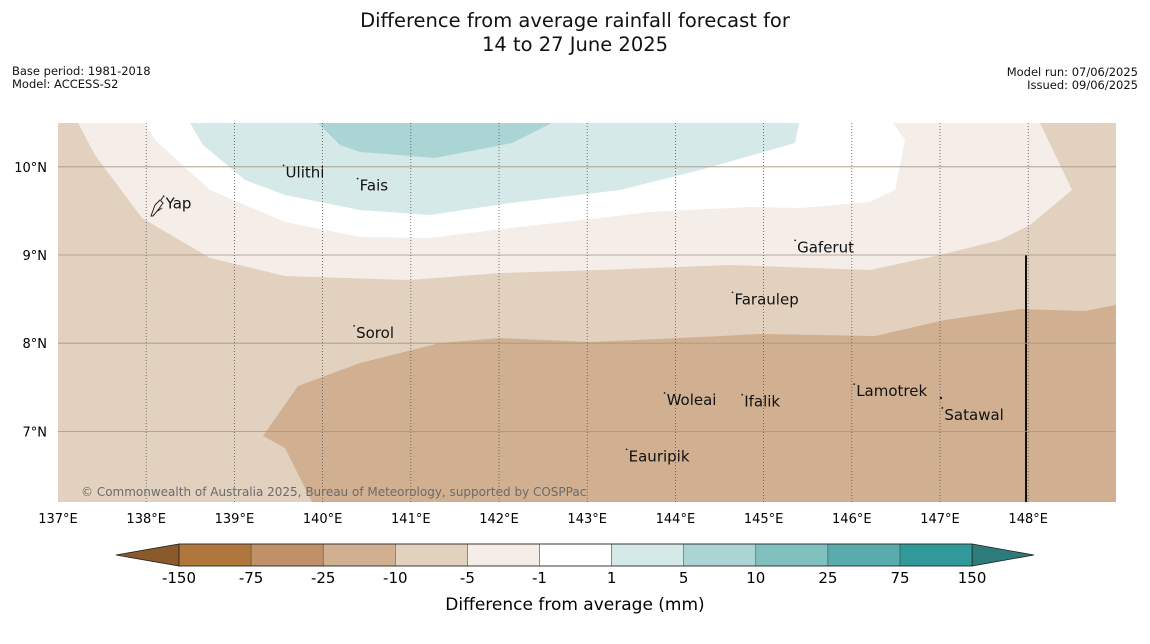  What do you see at coordinates (852, 519) in the screenshot?
I see `lon-label: 146°E` at bounding box center [852, 519].